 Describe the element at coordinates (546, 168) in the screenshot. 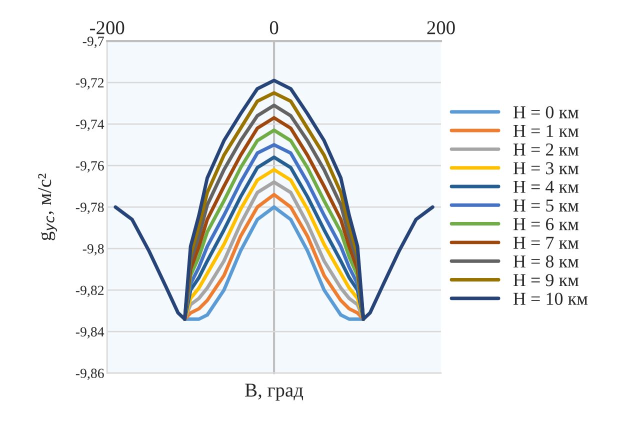

I see `legend-label: H = 3 км` at that location.